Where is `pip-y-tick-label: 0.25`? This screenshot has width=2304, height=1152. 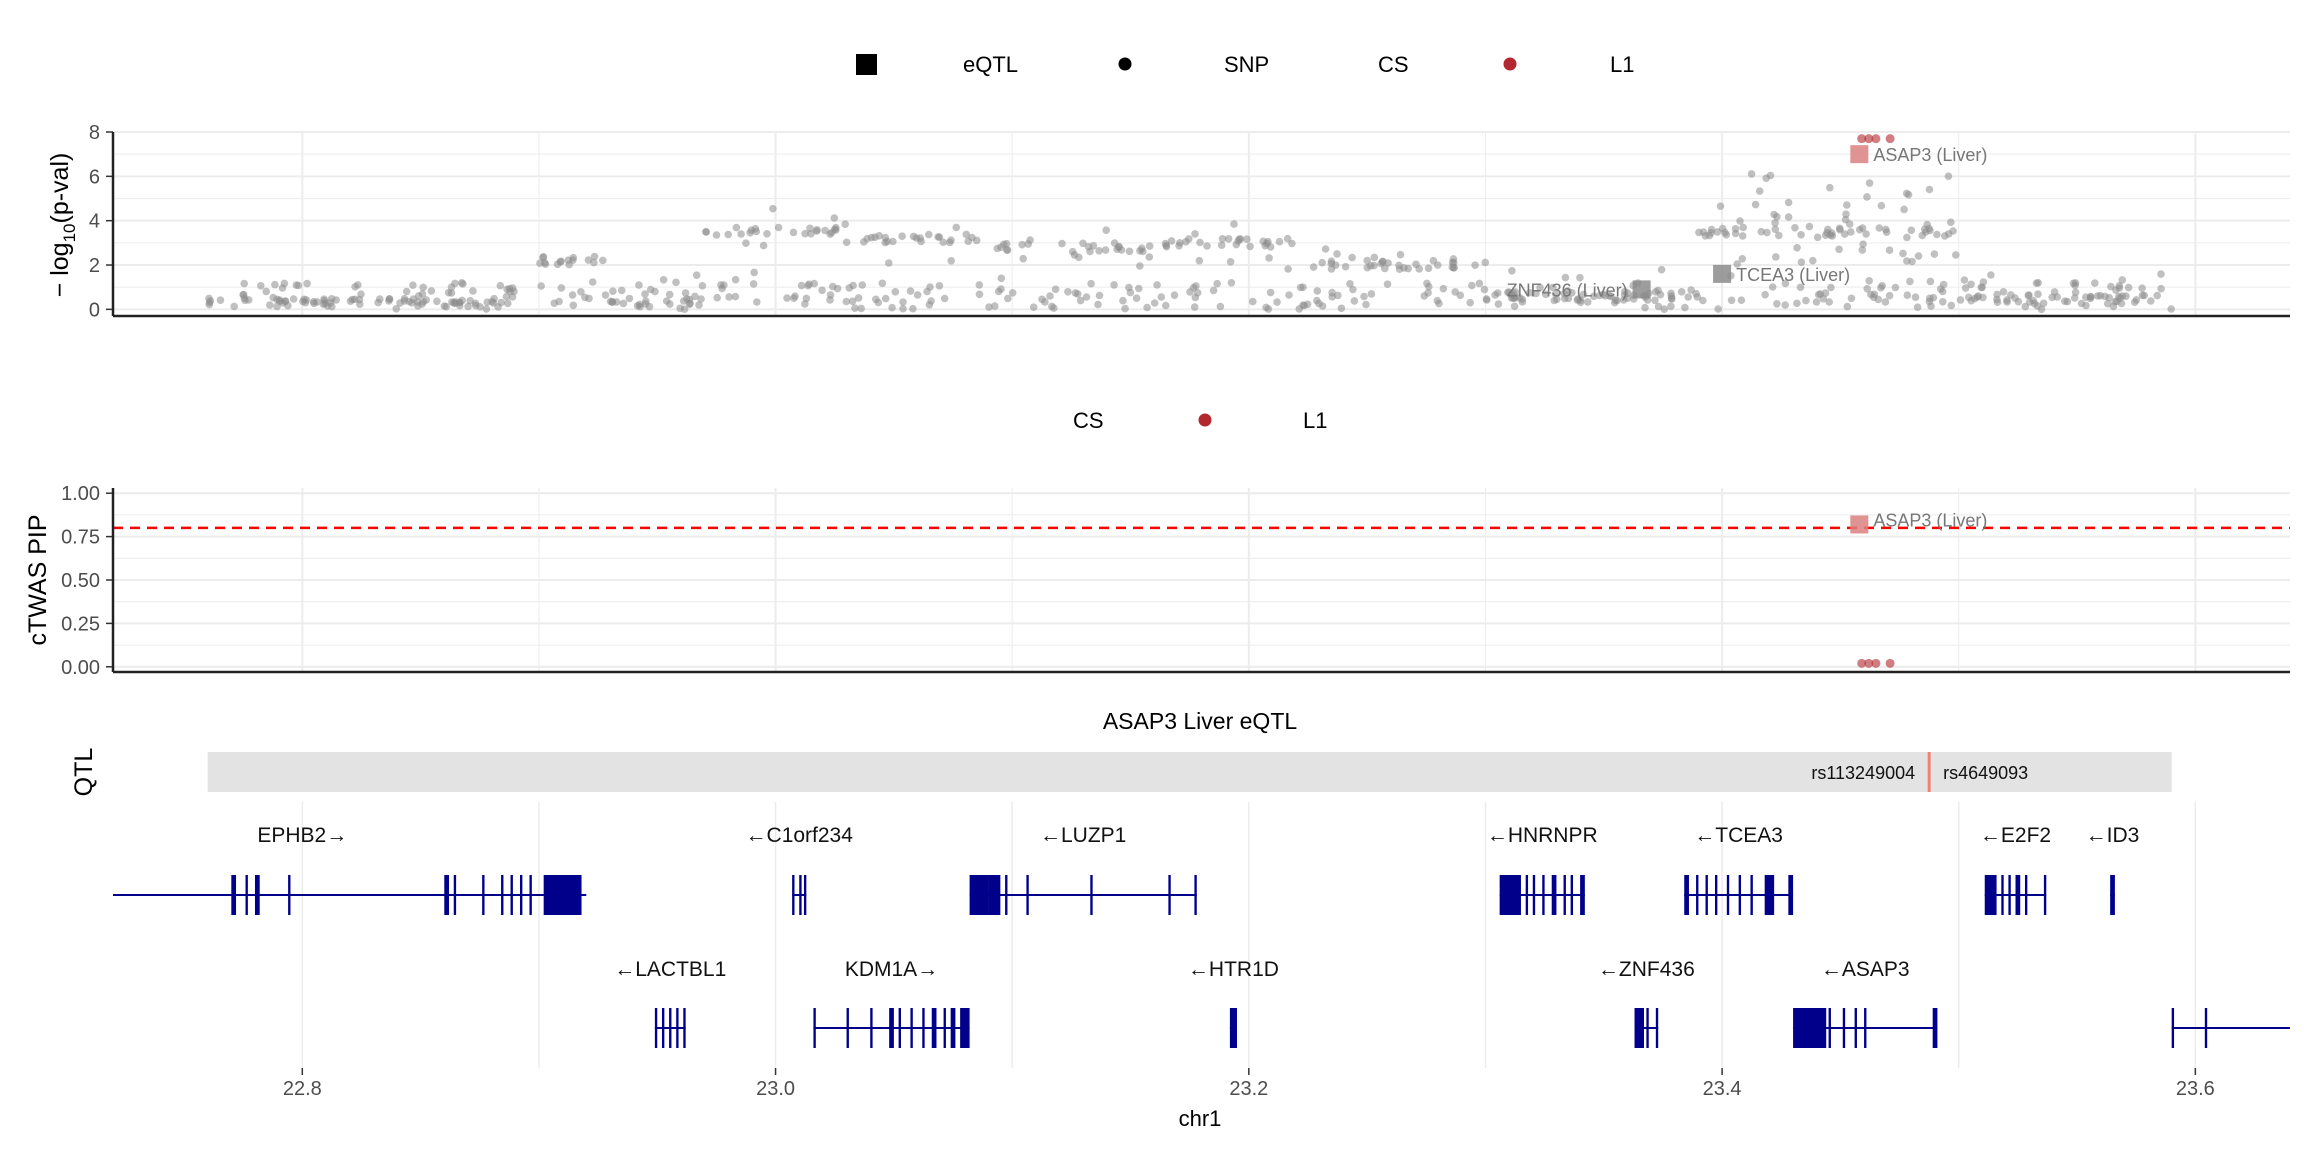
pip-y-tick-label: 0.25 is located at coordinates (80, 624).